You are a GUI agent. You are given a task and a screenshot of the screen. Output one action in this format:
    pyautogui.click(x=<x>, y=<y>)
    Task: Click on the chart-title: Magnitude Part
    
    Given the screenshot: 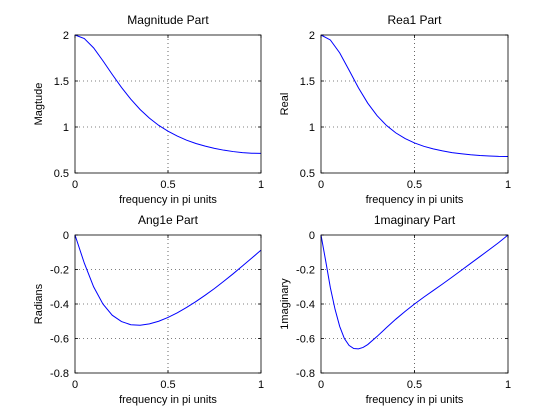 What is the action you would take?
    pyautogui.click(x=168, y=20)
    